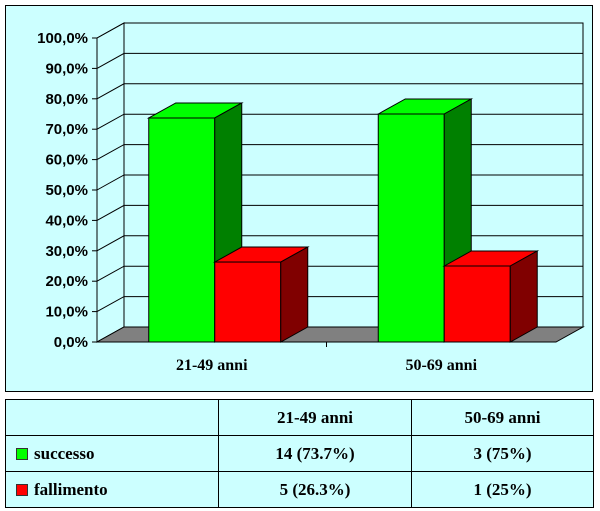 The width and height of the screenshot is (600, 511). What do you see at coordinates (112, 489) in the screenshot?
I see `series-label-cell: fallimento` at bounding box center [112, 489].